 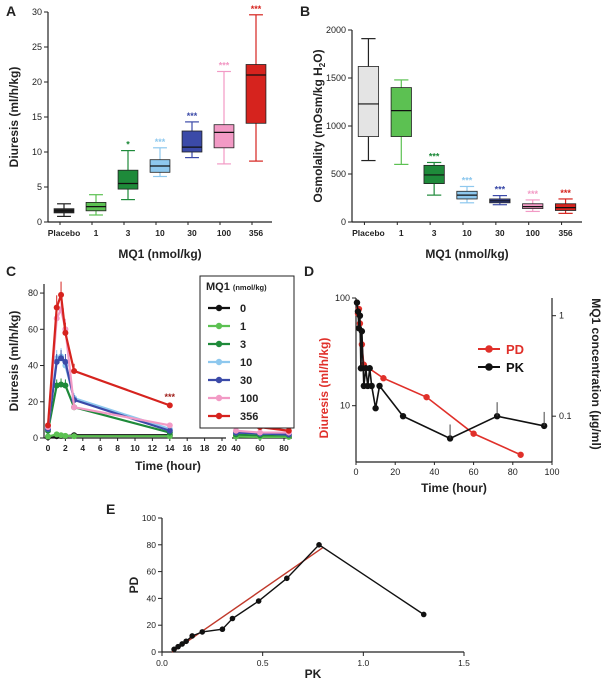 I want to click on x-tick-label: 0.5, so click(x=263, y=663).